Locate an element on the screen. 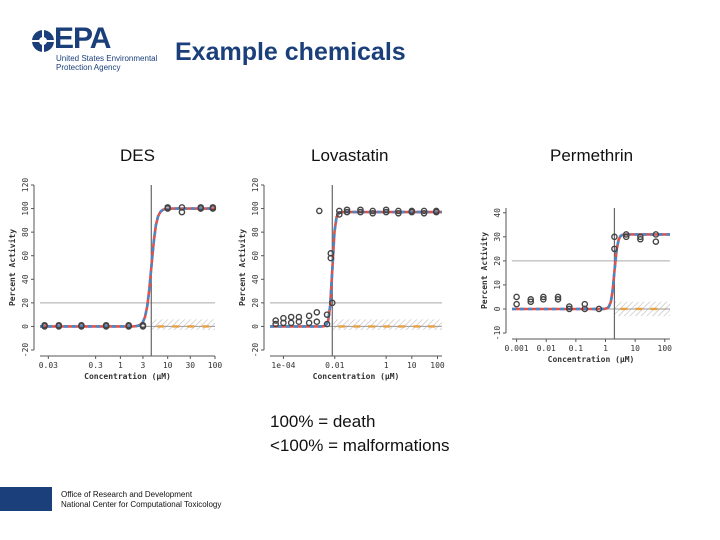 This screenshot has height=540, width=720. note-line-malformations: <100% = malformations is located at coordinates (360, 445).